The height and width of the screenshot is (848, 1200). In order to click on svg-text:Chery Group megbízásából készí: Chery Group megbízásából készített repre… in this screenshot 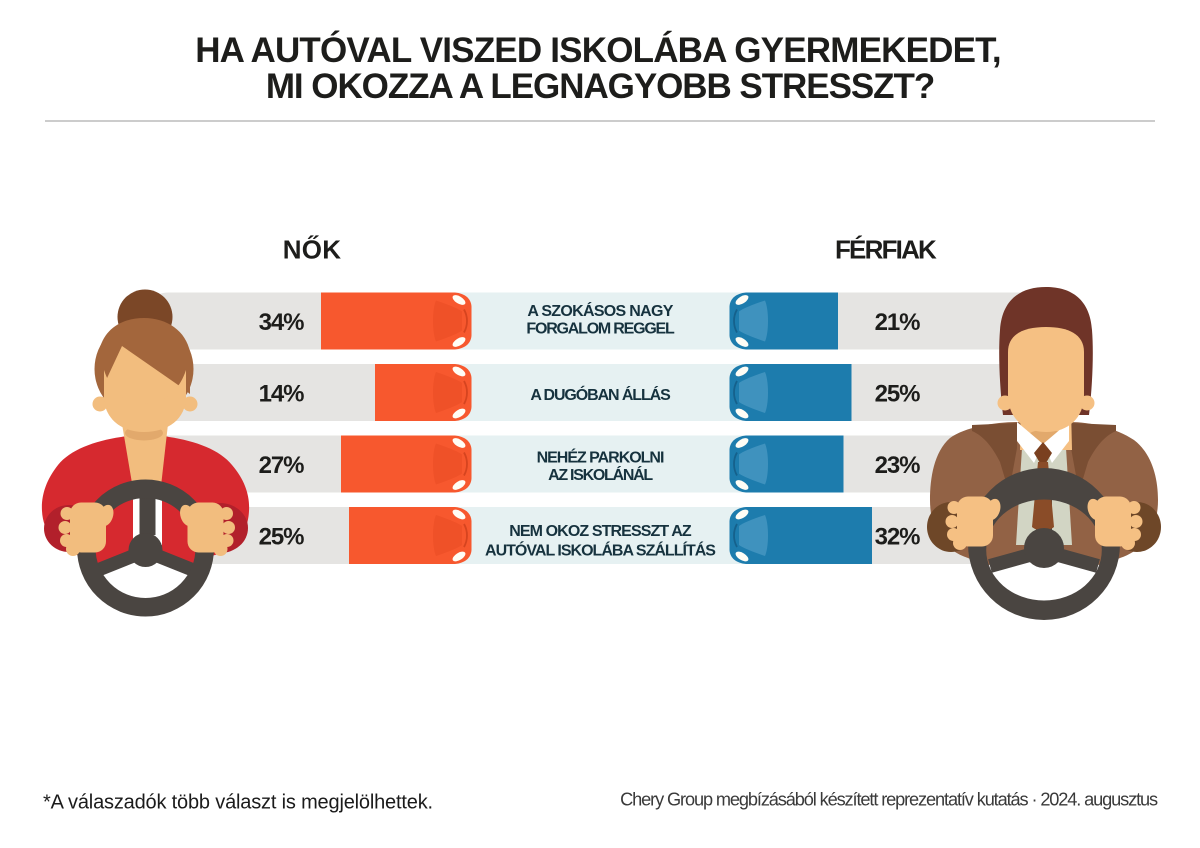, I will do `click(889, 800)`.